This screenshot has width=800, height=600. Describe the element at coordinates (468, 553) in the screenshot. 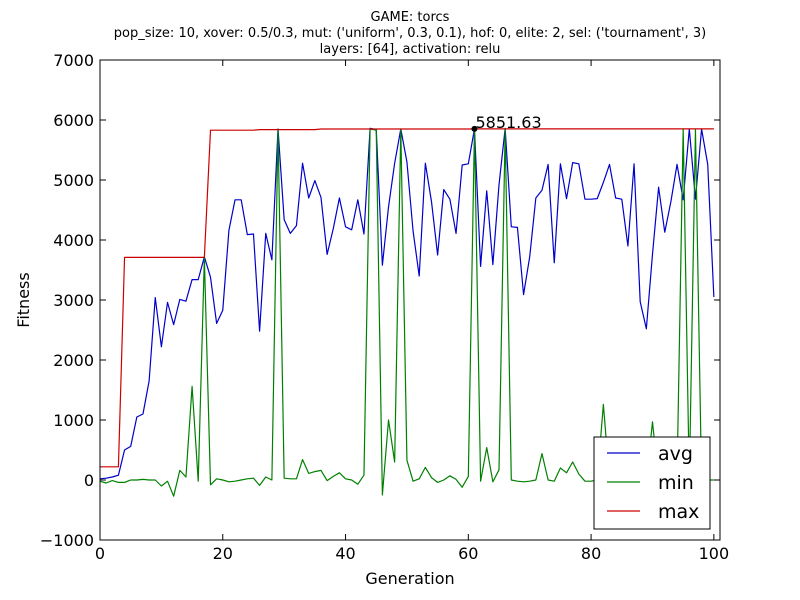

I see `x-tick-label: 60` at that location.